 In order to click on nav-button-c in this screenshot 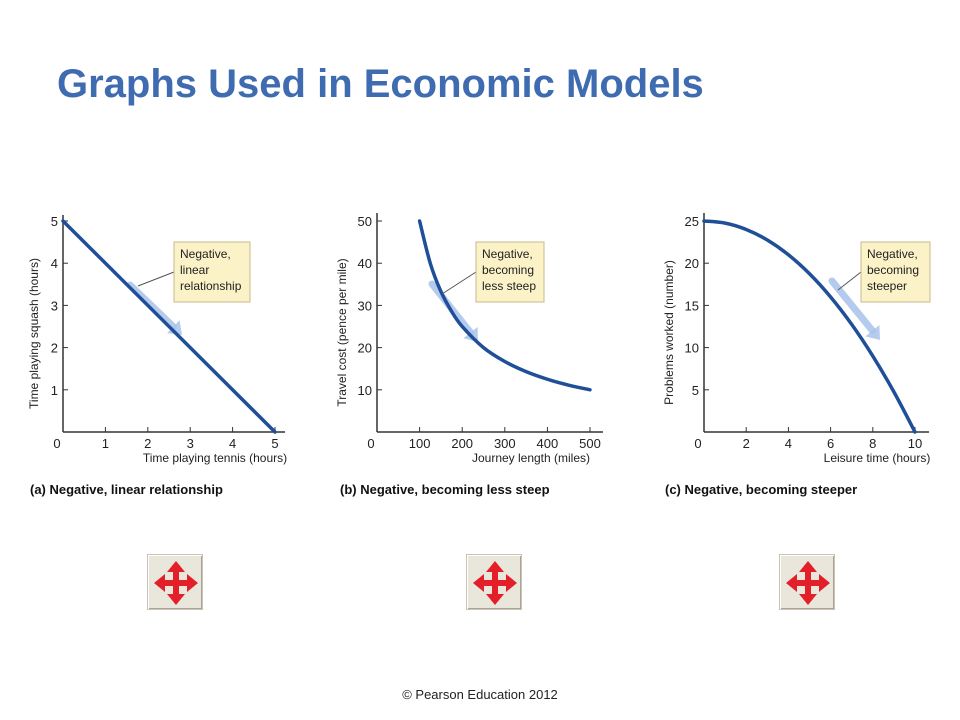, I will do `click(807, 582)`.